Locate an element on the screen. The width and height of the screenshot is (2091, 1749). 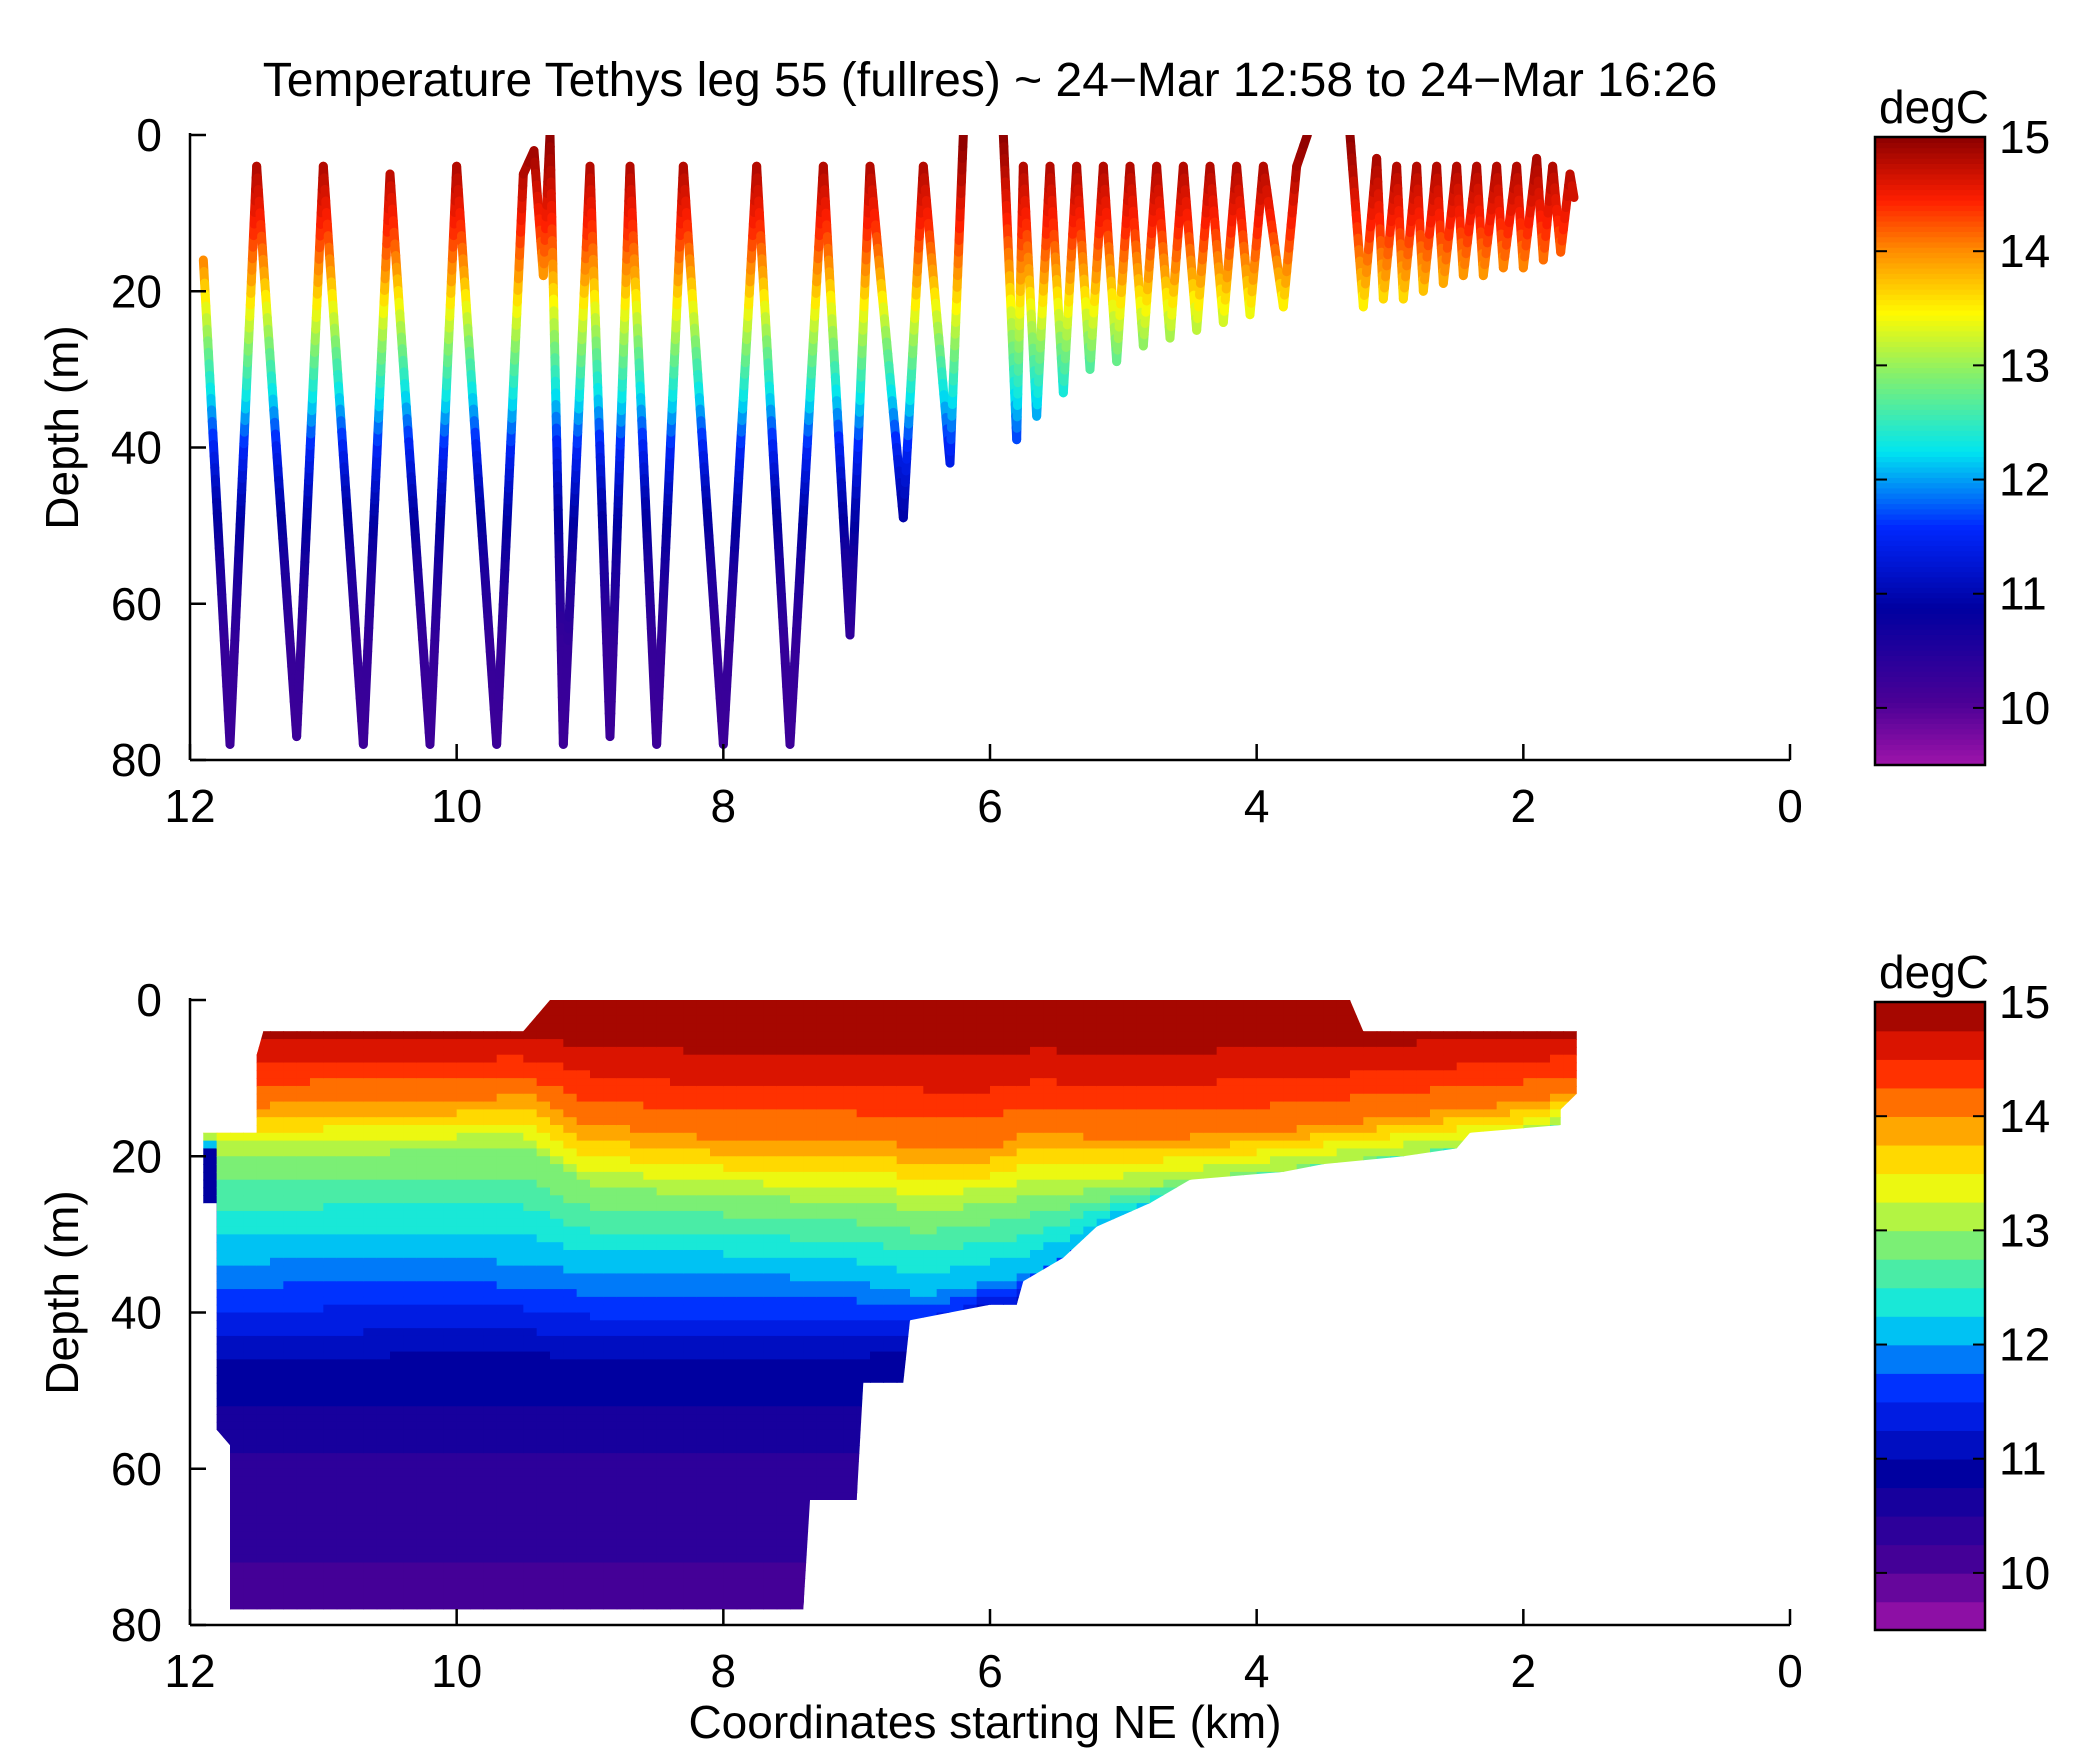
colorbar-tick-label: 13 is located at coordinates (2024, 365).